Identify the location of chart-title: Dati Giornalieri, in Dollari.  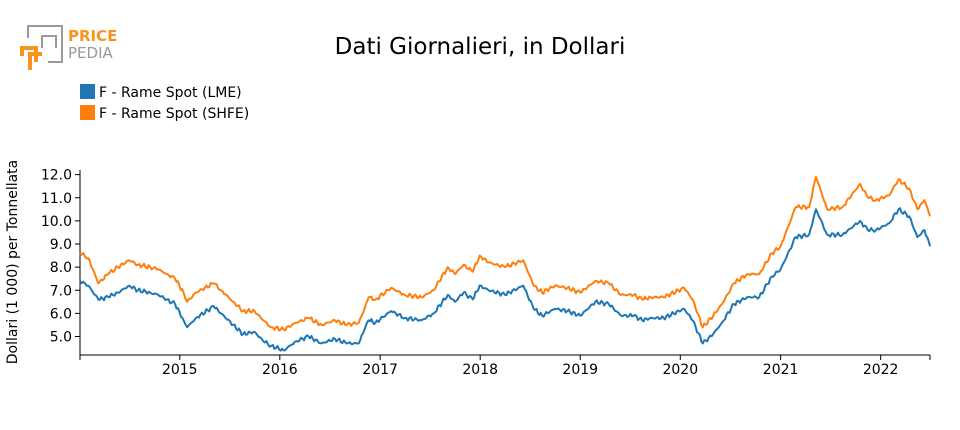
(480, 47).